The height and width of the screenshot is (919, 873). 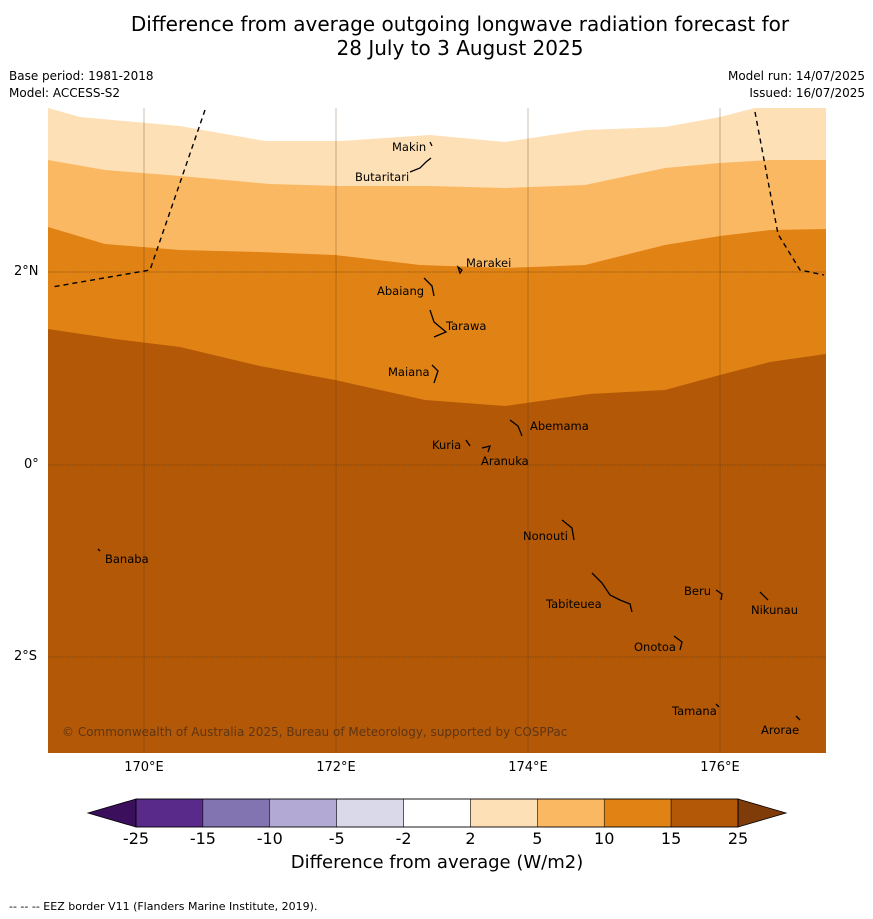 What do you see at coordinates (26, 271) in the screenshot?
I see `lat-label-2n: 2°N` at bounding box center [26, 271].